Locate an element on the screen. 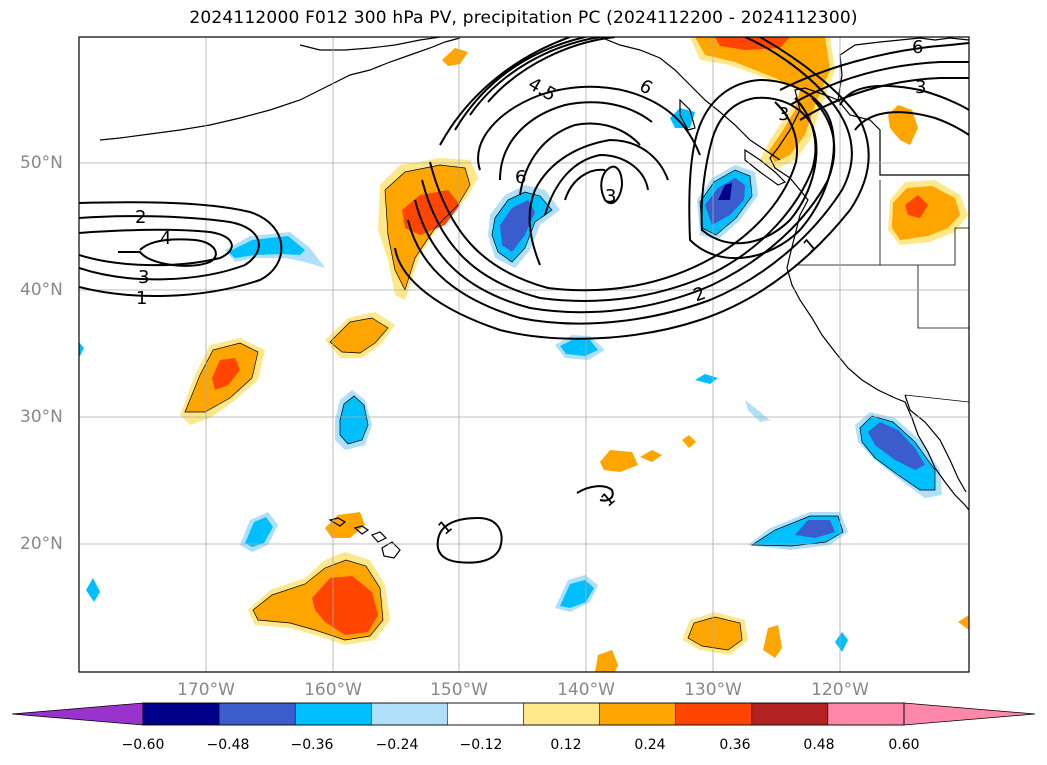 The width and height of the screenshot is (1047, 765). coast-us-west is located at coordinates (869, 299).